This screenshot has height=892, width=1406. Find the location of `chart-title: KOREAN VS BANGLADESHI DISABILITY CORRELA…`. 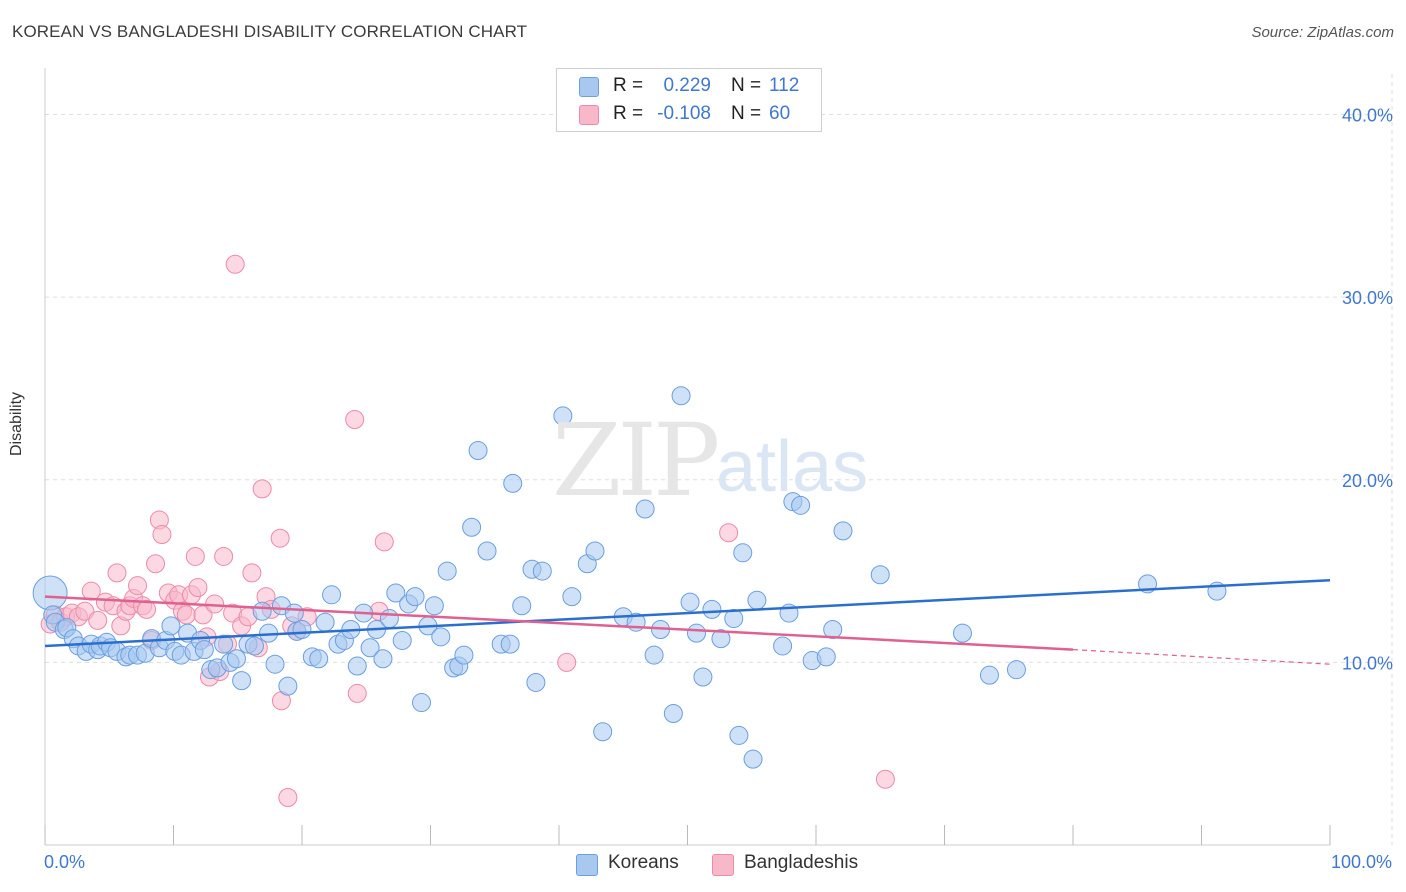

chart-title: KOREAN VS BANGLADESHI DISABILITY CORRELA… is located at coordinates (270, 31).